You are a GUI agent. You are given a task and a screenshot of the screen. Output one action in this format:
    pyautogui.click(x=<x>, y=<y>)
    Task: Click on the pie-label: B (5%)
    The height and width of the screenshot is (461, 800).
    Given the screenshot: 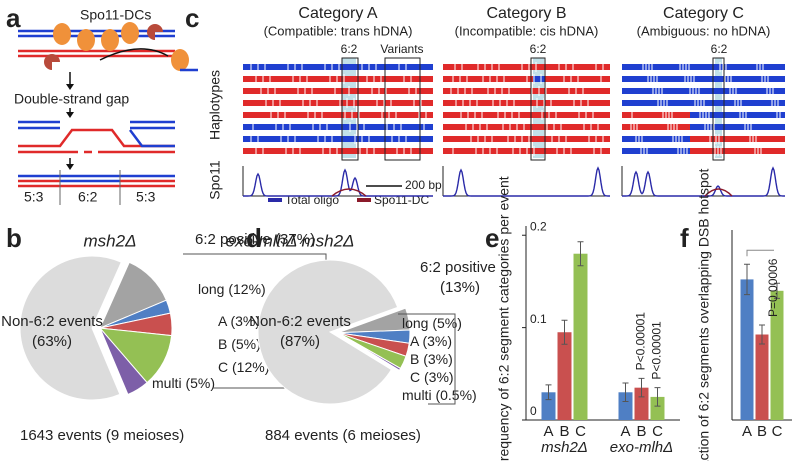 What is the action you would take?
    pyautogui.click(x=239, y=344)
    